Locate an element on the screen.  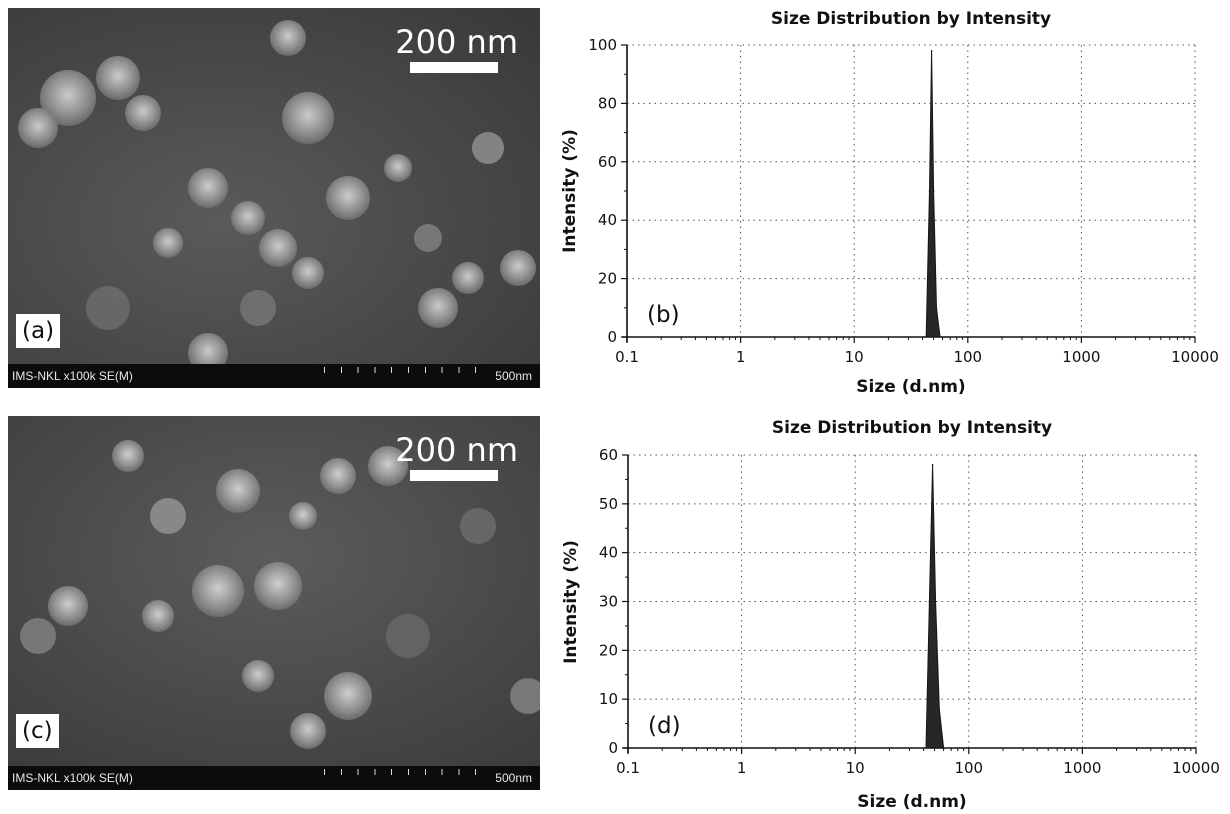
y-tick-label: 50 is located at coordinates (608, 504).